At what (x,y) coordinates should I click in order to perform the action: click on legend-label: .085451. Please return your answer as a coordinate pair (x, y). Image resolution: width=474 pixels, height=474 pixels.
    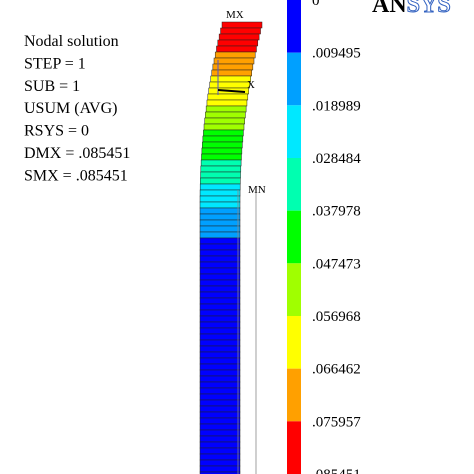
    Looking at the image, I should click on (336, 470).